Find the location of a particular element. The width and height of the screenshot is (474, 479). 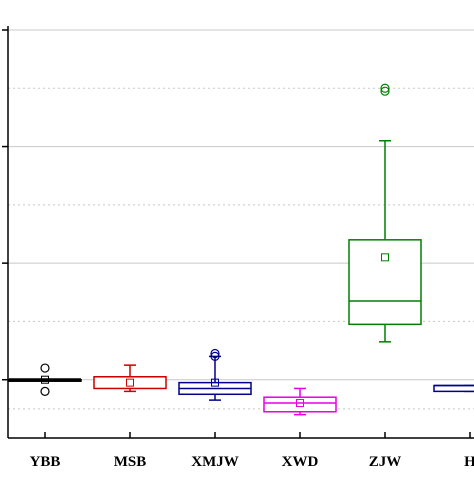

mean-marker-xmjw is located at coordinates (215, 382).